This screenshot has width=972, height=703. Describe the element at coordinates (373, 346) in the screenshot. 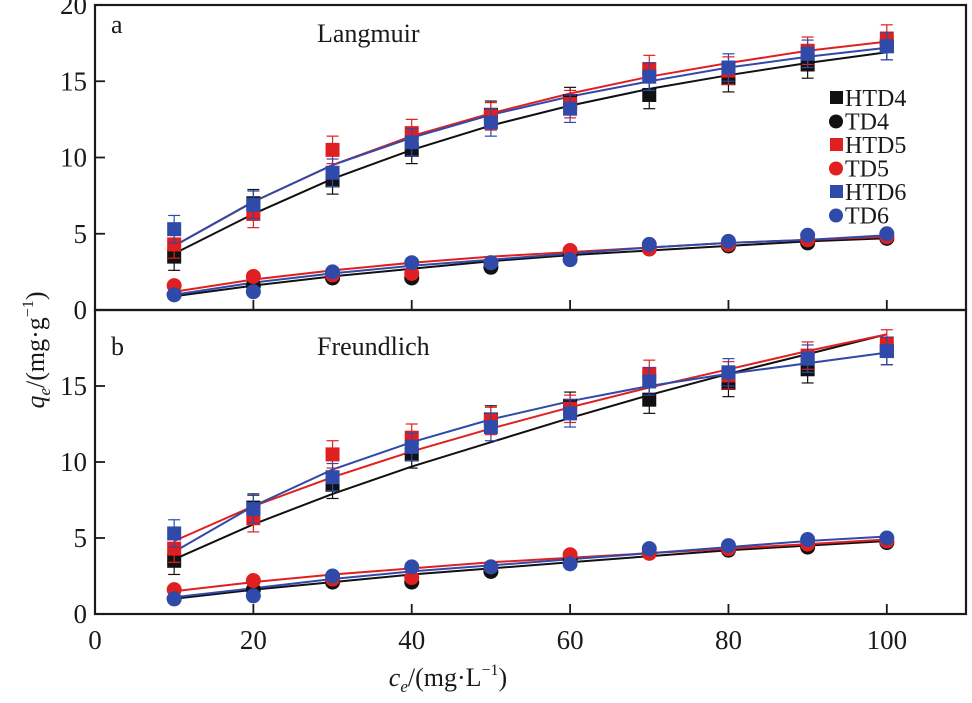

I see `model-name: Freundlich` at that location.